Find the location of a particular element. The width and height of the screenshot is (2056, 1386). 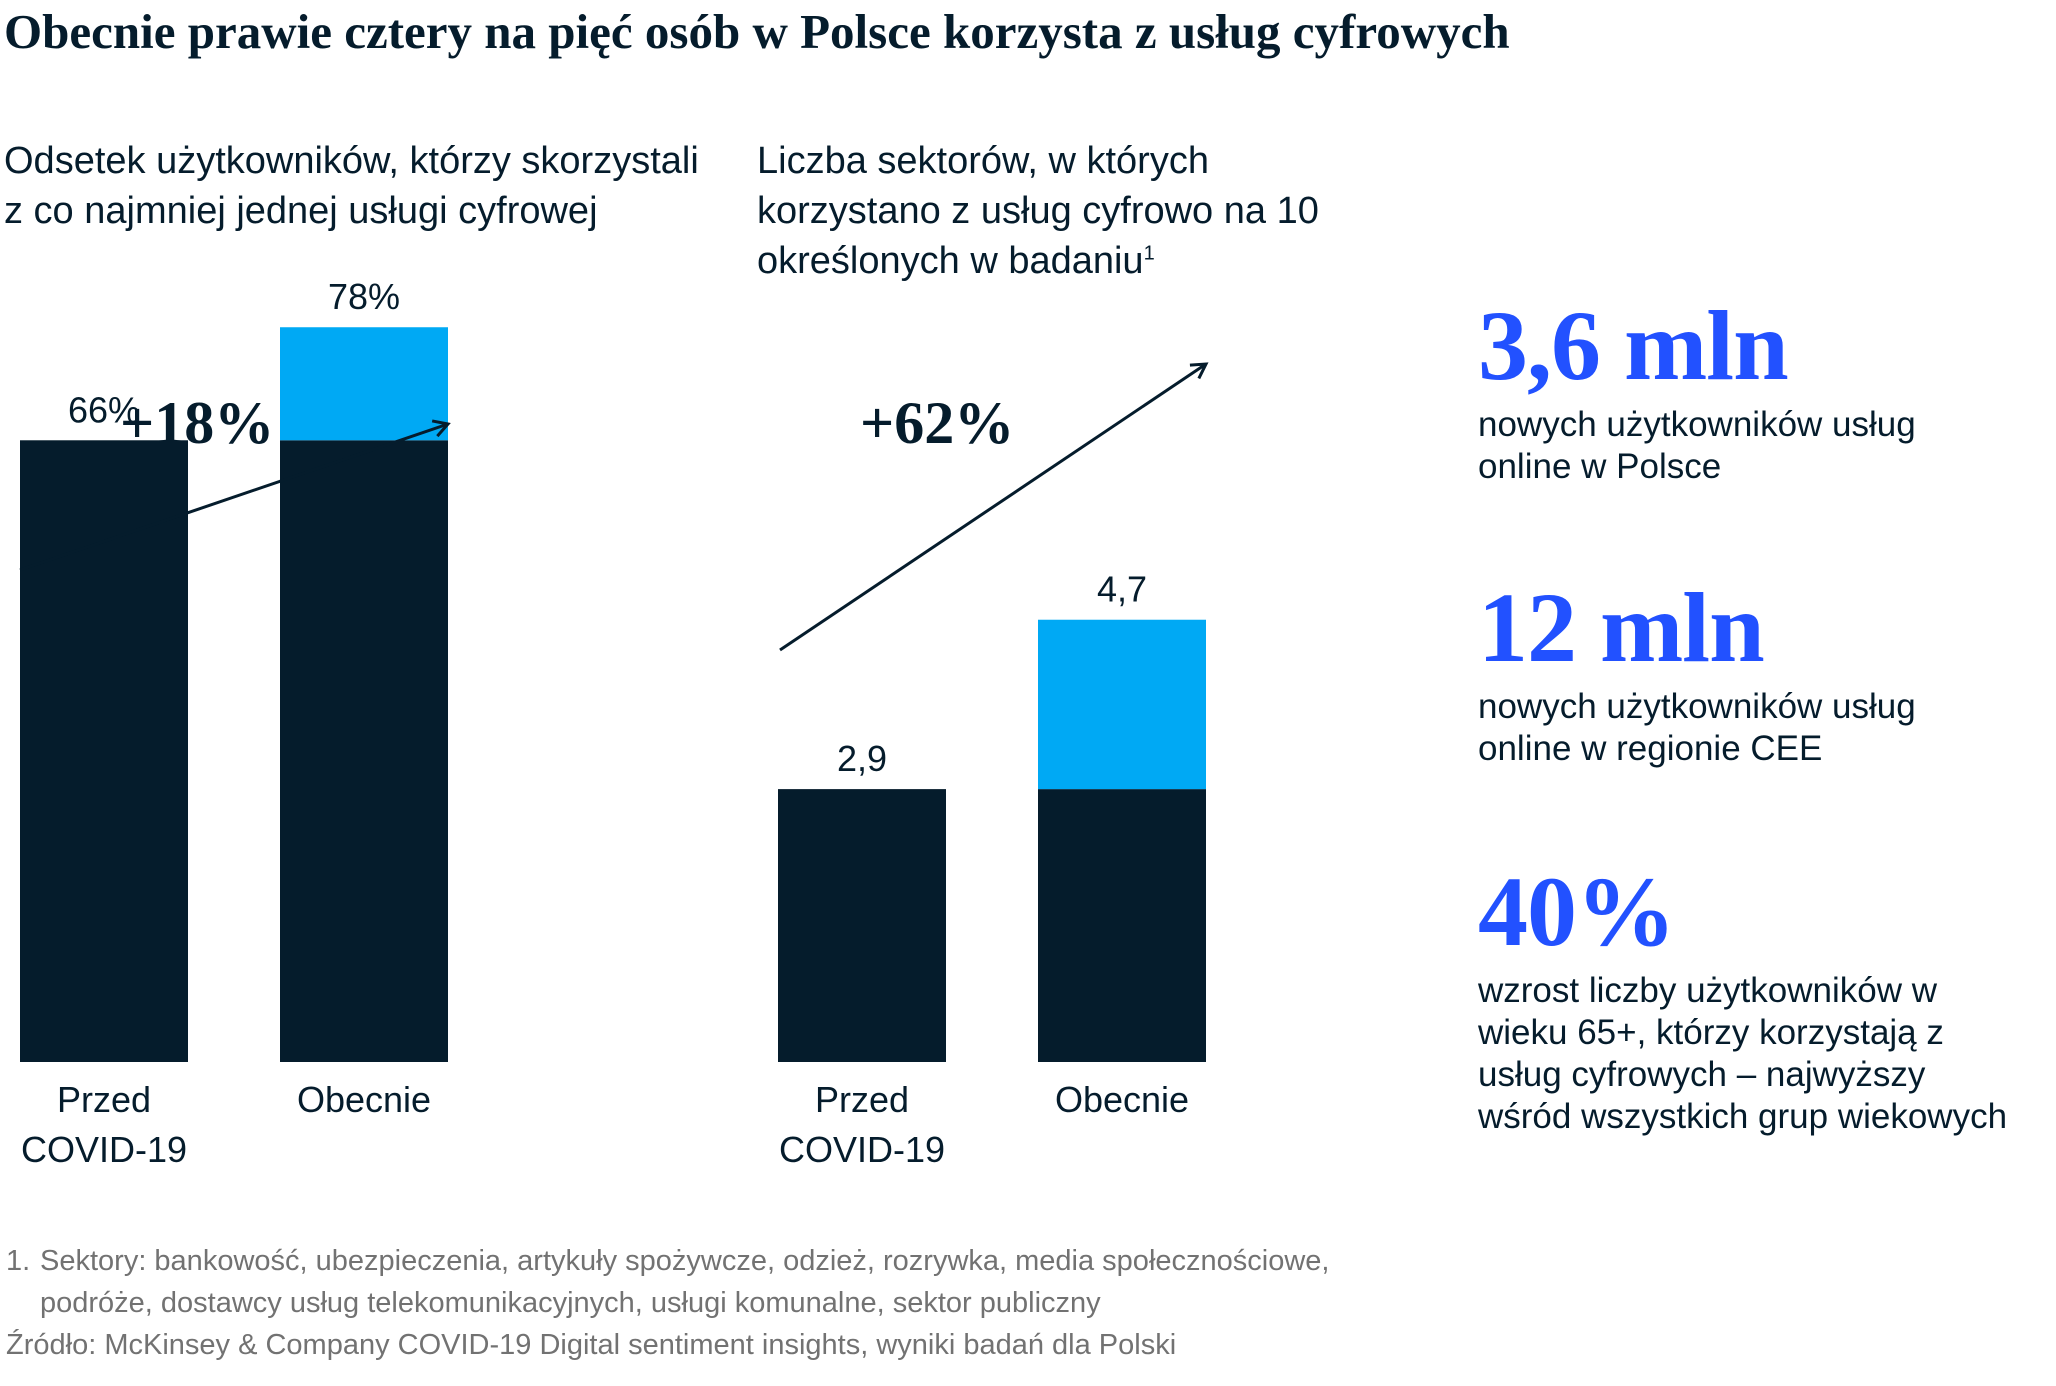

chart2-value-label-1: 2,9 is located at coordinates (862, 758).